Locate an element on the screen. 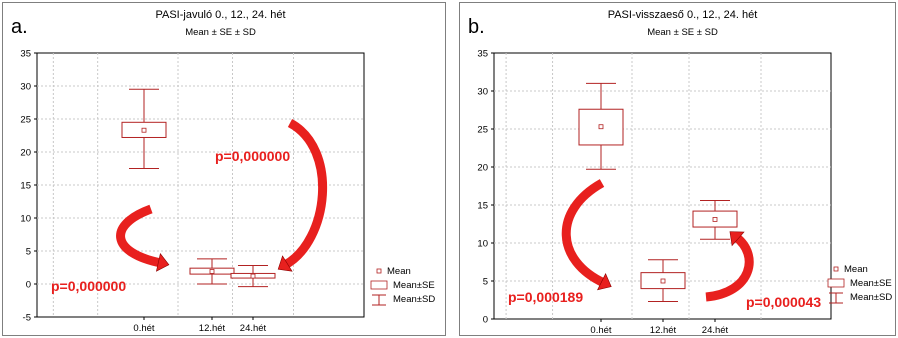  arrow-b1-head is located at coordinates (604, 282).